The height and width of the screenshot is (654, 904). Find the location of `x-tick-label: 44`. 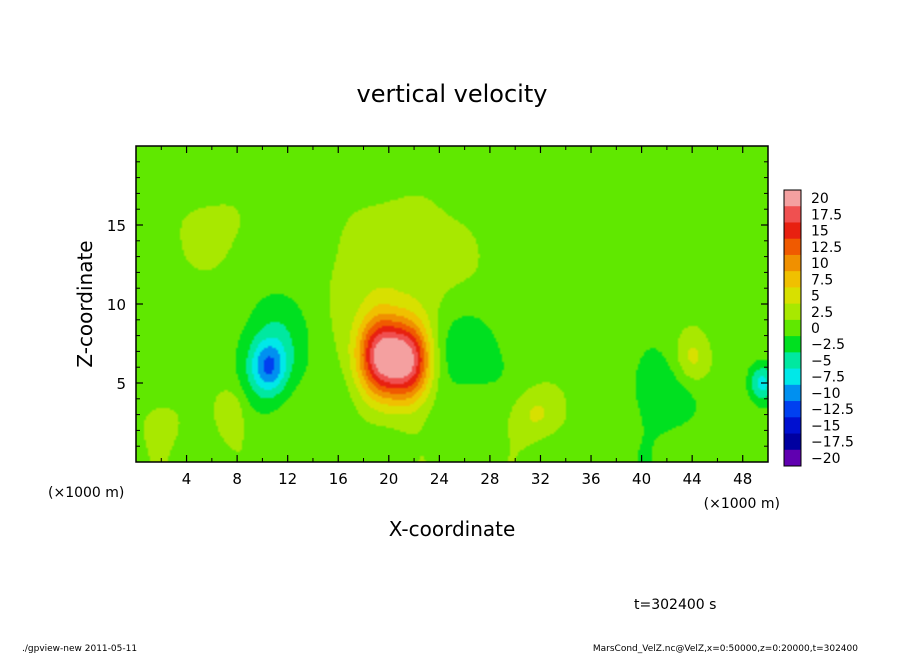

x-tick-label: 44 is located at coordinates (692, 479).